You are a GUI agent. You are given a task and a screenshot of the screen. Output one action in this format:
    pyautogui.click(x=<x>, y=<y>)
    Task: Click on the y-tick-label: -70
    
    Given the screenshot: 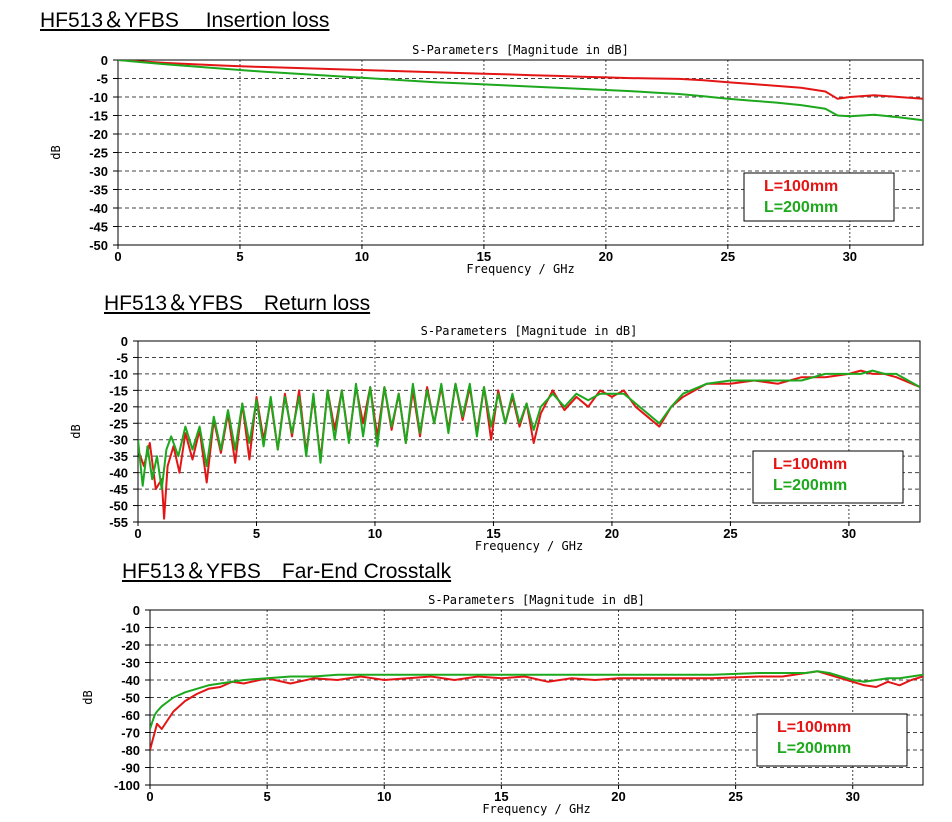 What is the action you would take?
    pyautogui.click(x=130, y=733)
    